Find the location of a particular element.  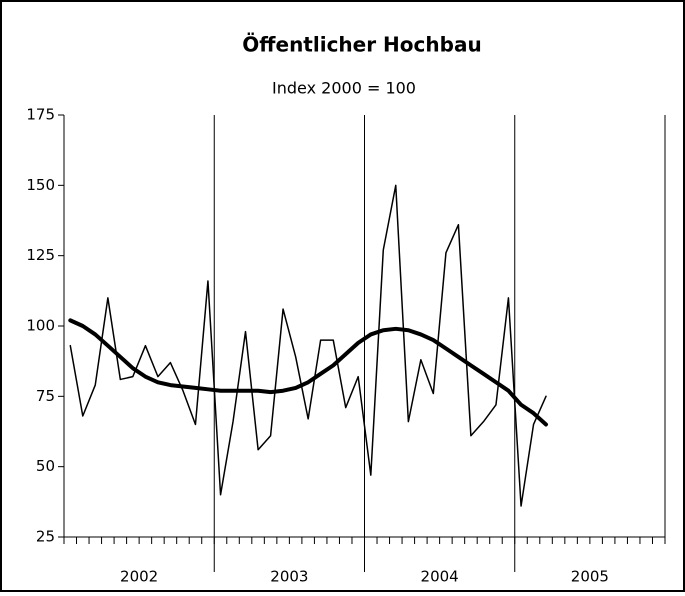

chart-subtitle: Index 2000 = 100 is located at coordinates (344, 88).